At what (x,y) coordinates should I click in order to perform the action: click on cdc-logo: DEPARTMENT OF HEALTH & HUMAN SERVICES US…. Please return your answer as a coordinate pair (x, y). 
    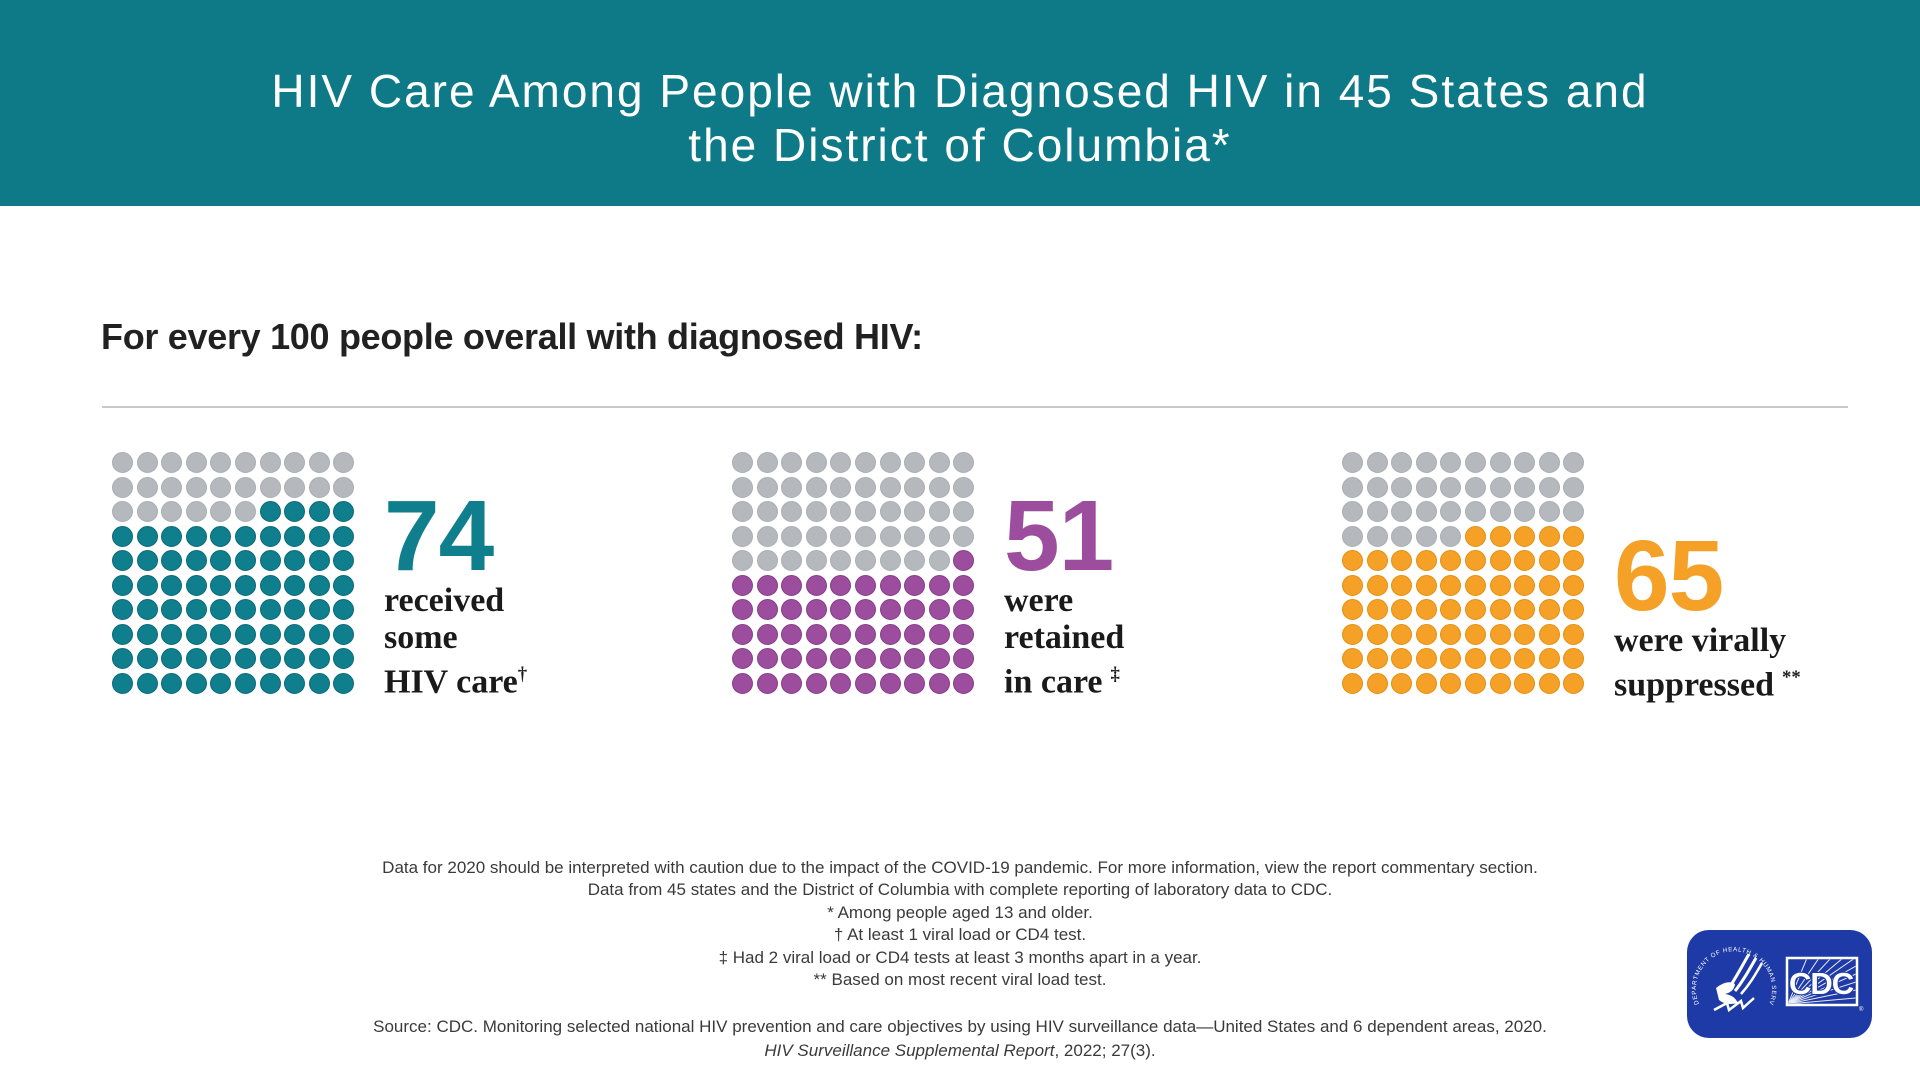
    Looking at the image, I should click on (1779, 984).